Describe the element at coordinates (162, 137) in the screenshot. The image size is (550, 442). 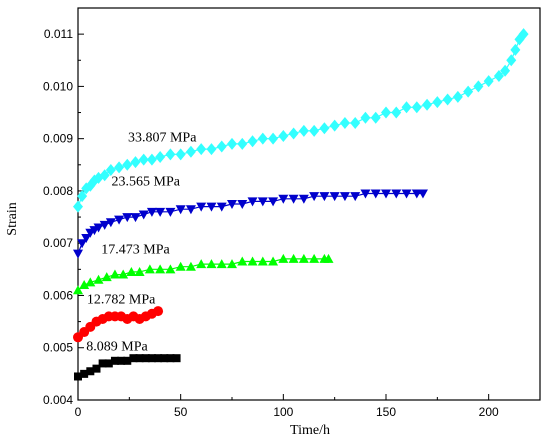
I see `series-label: 33.807 MPa` at that location.